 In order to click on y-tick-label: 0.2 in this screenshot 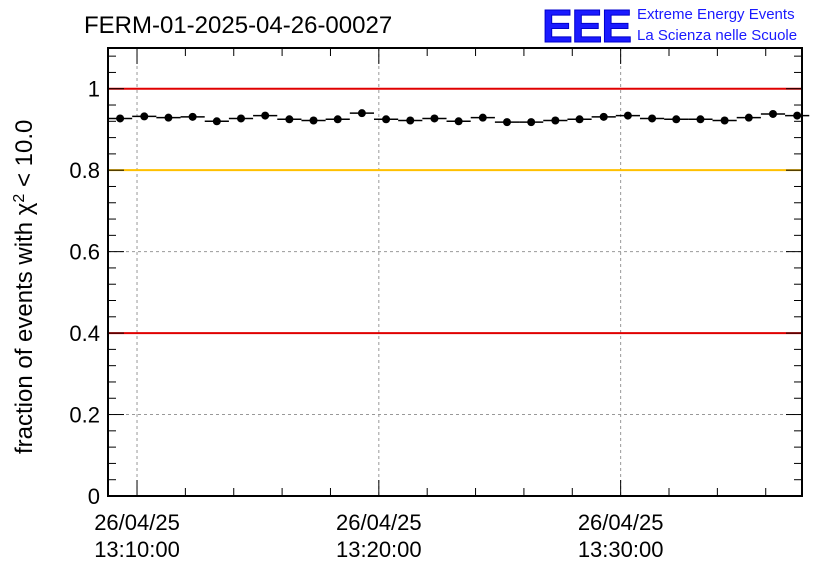, I will do `click(84, 415)`.